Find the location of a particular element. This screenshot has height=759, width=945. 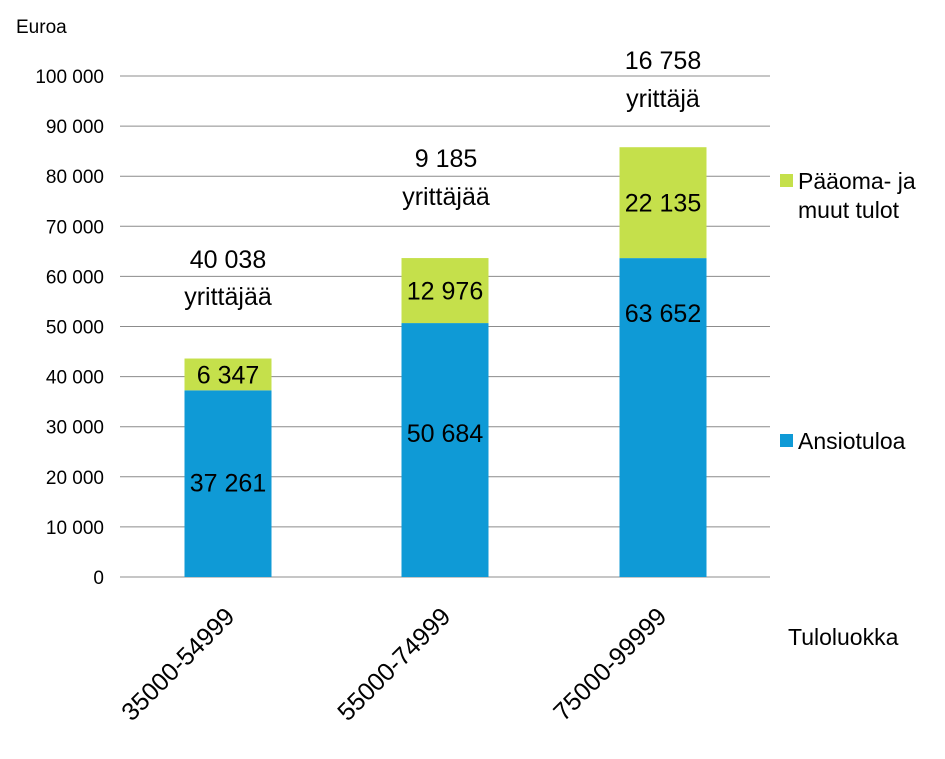

y-tick-label: 10 000 is located at coordinates (75, 528).